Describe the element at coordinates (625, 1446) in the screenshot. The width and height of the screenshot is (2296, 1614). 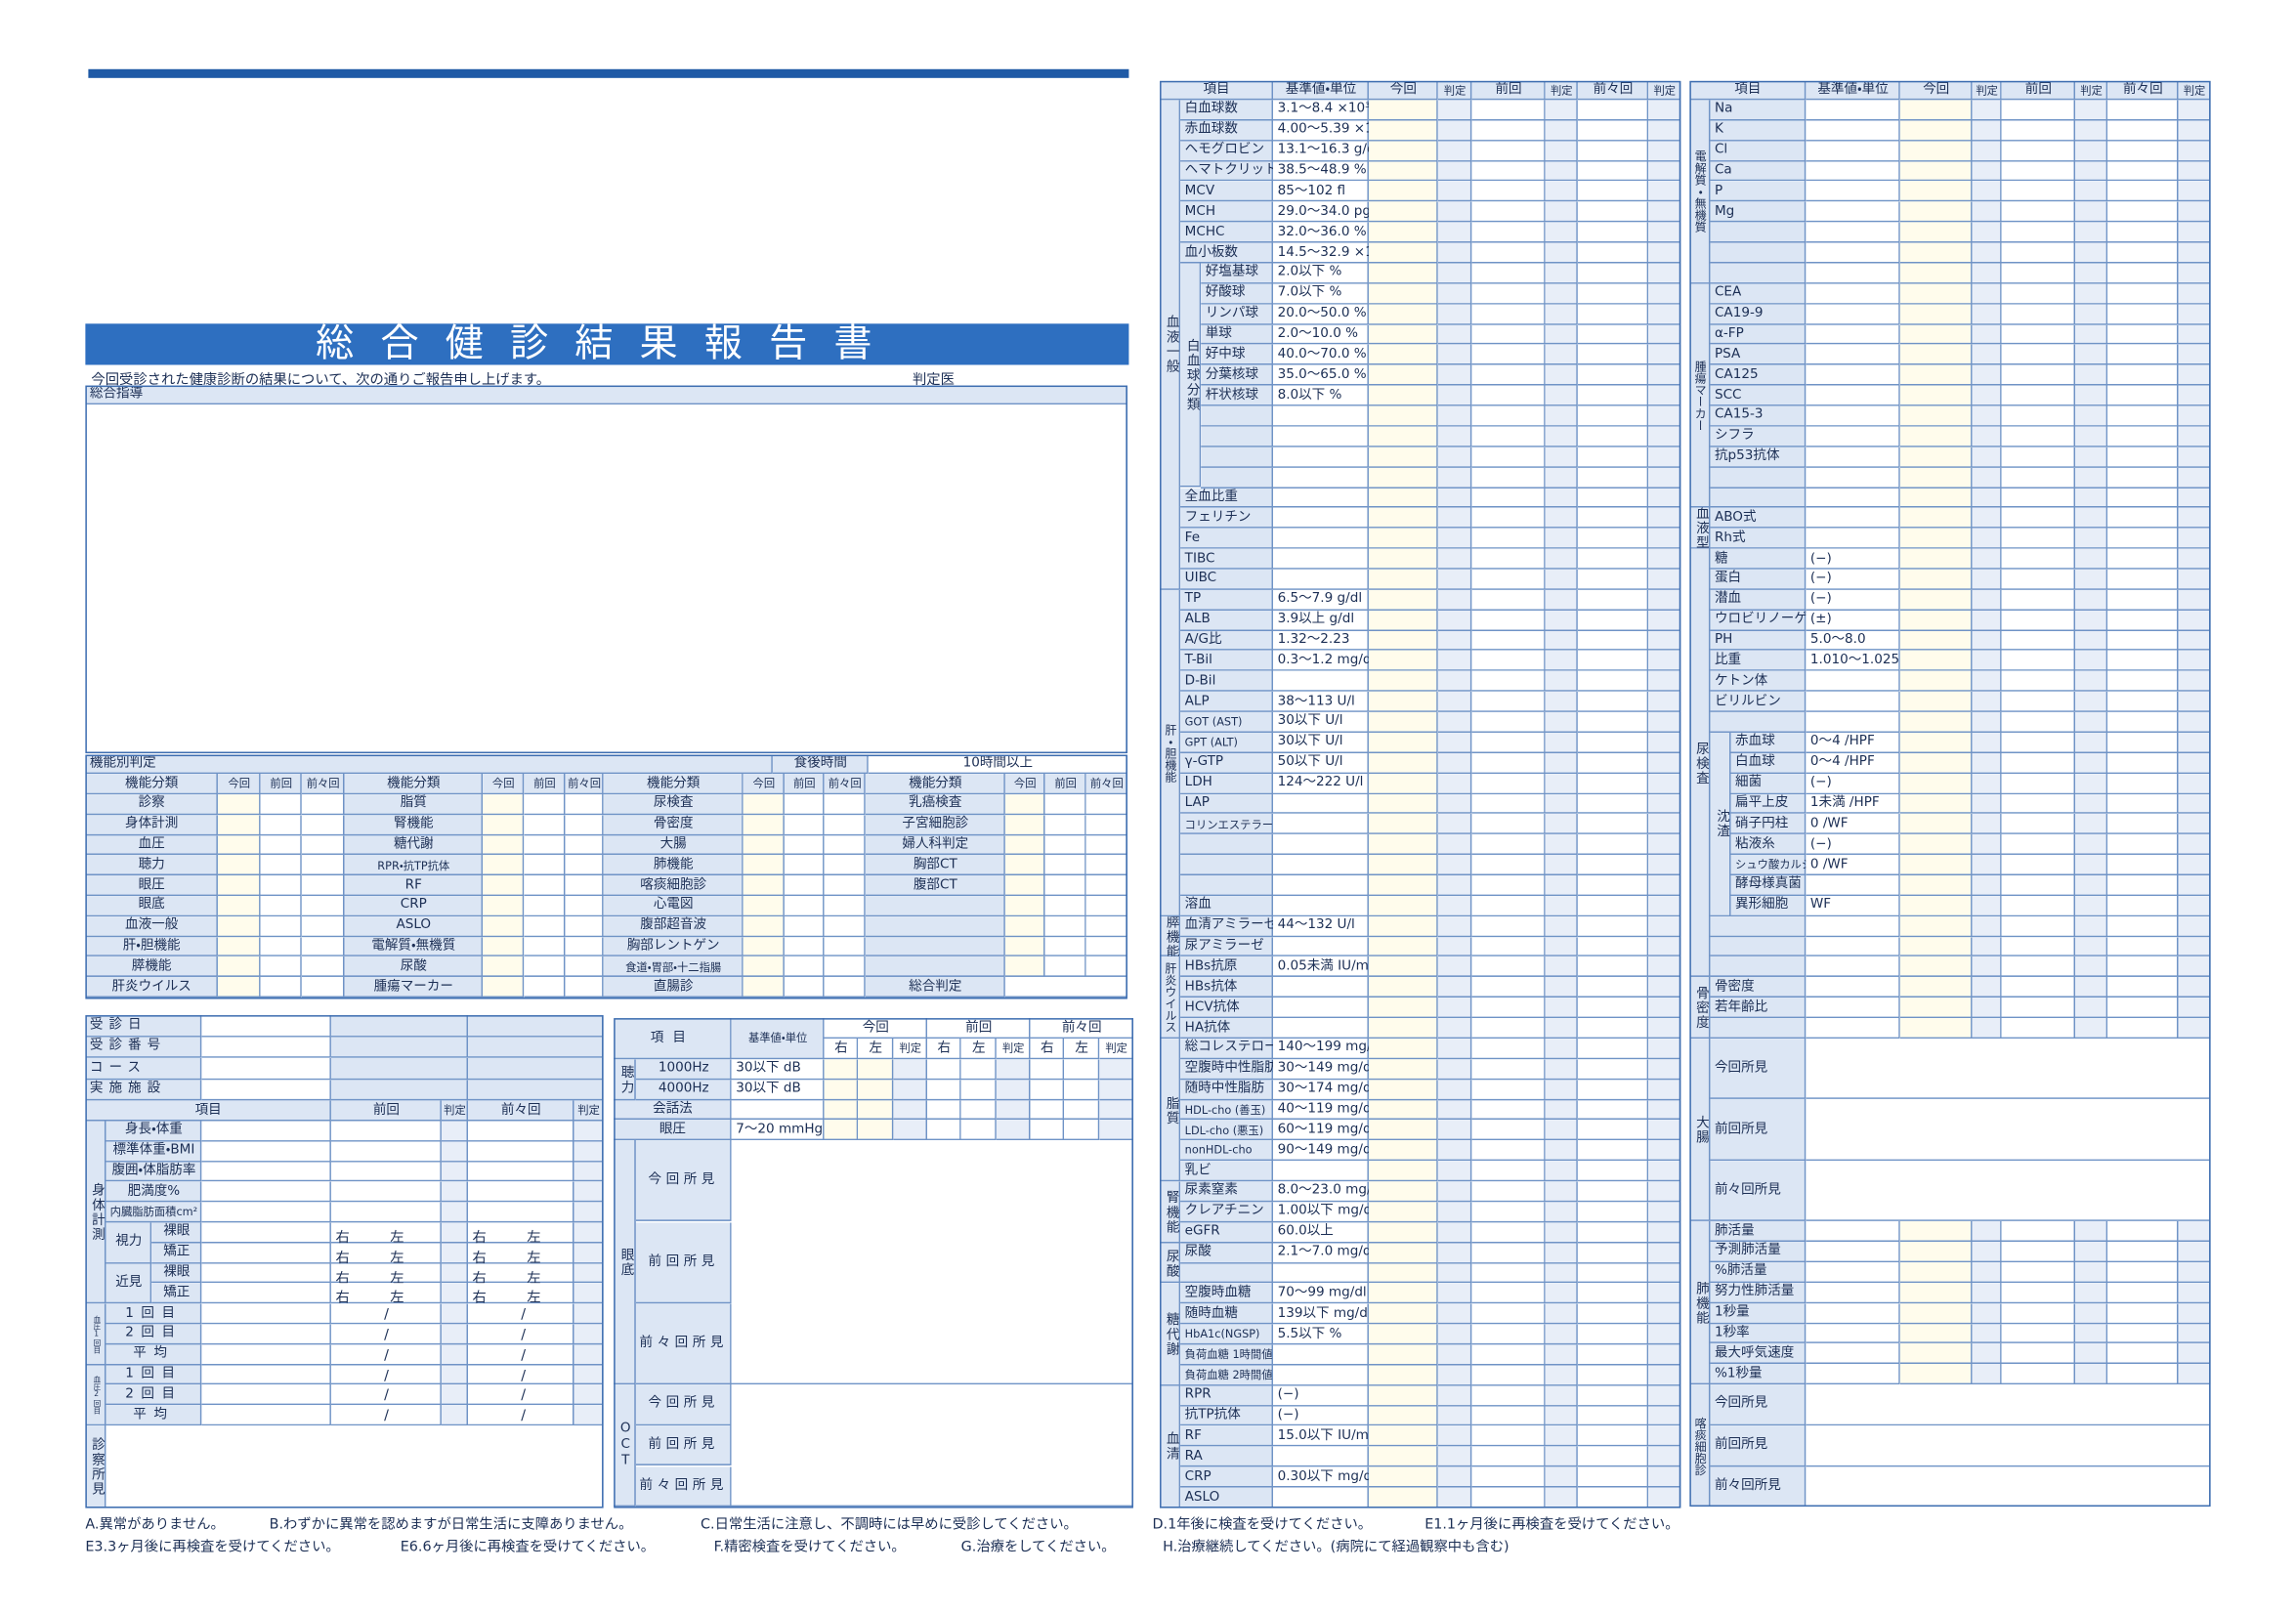
I see `group-label: OCT` at that location.